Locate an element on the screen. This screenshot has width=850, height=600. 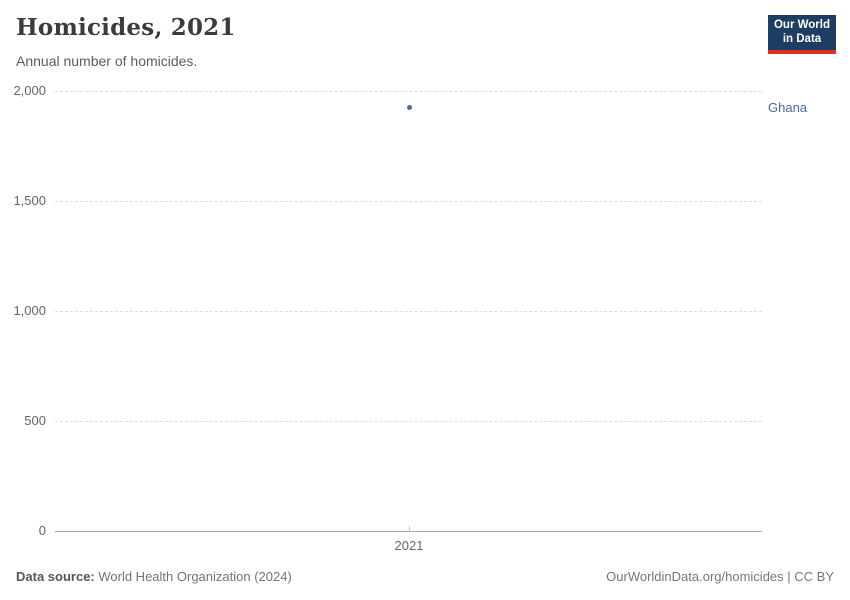
owid-logo: Our World in Data is located at coordinates (802, 34).